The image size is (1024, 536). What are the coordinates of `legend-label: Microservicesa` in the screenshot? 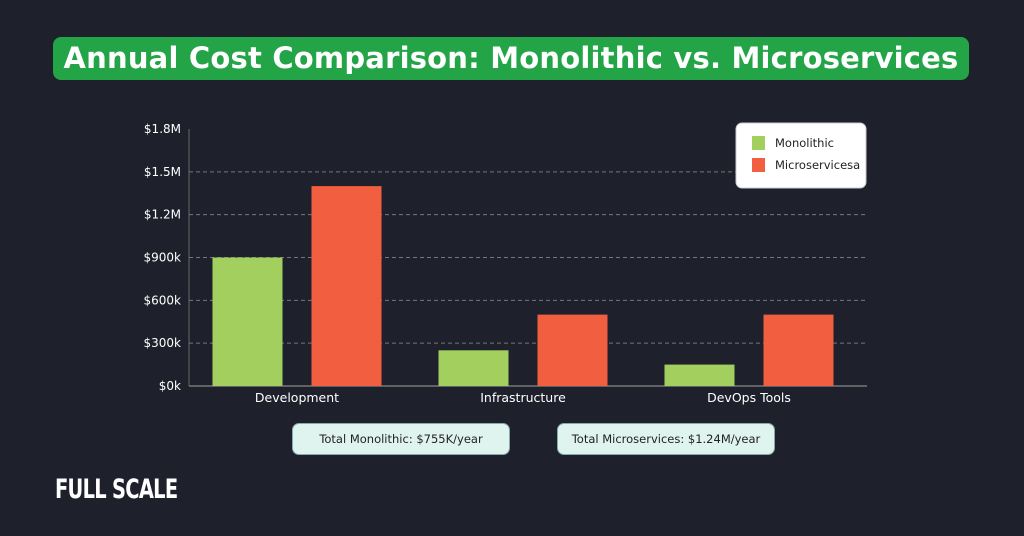 It's located at (817, 165).